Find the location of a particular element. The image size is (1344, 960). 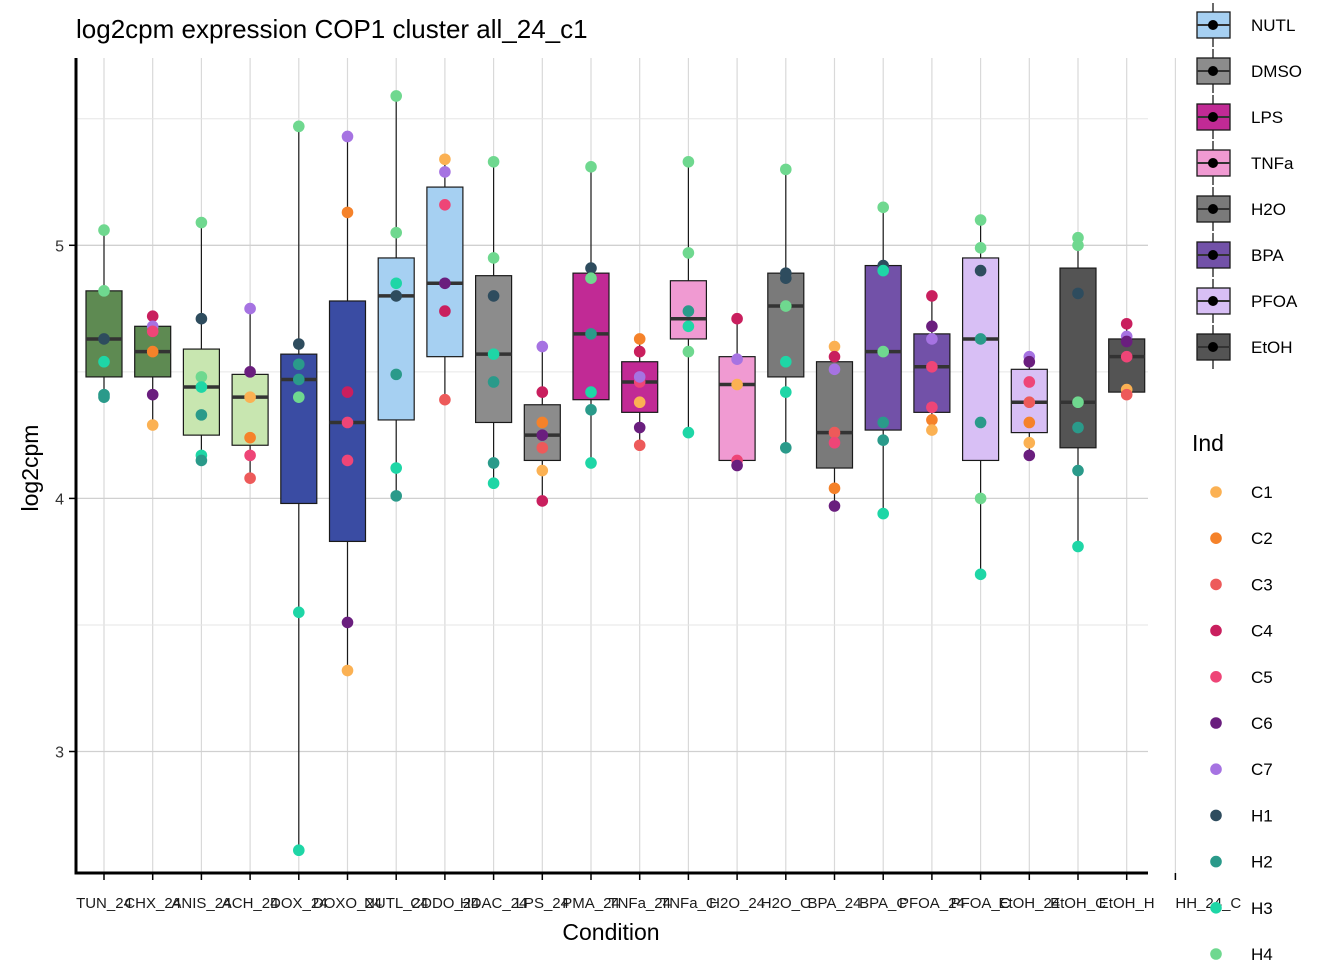

legend-point-h3 is located at coordinates (1216, 908).